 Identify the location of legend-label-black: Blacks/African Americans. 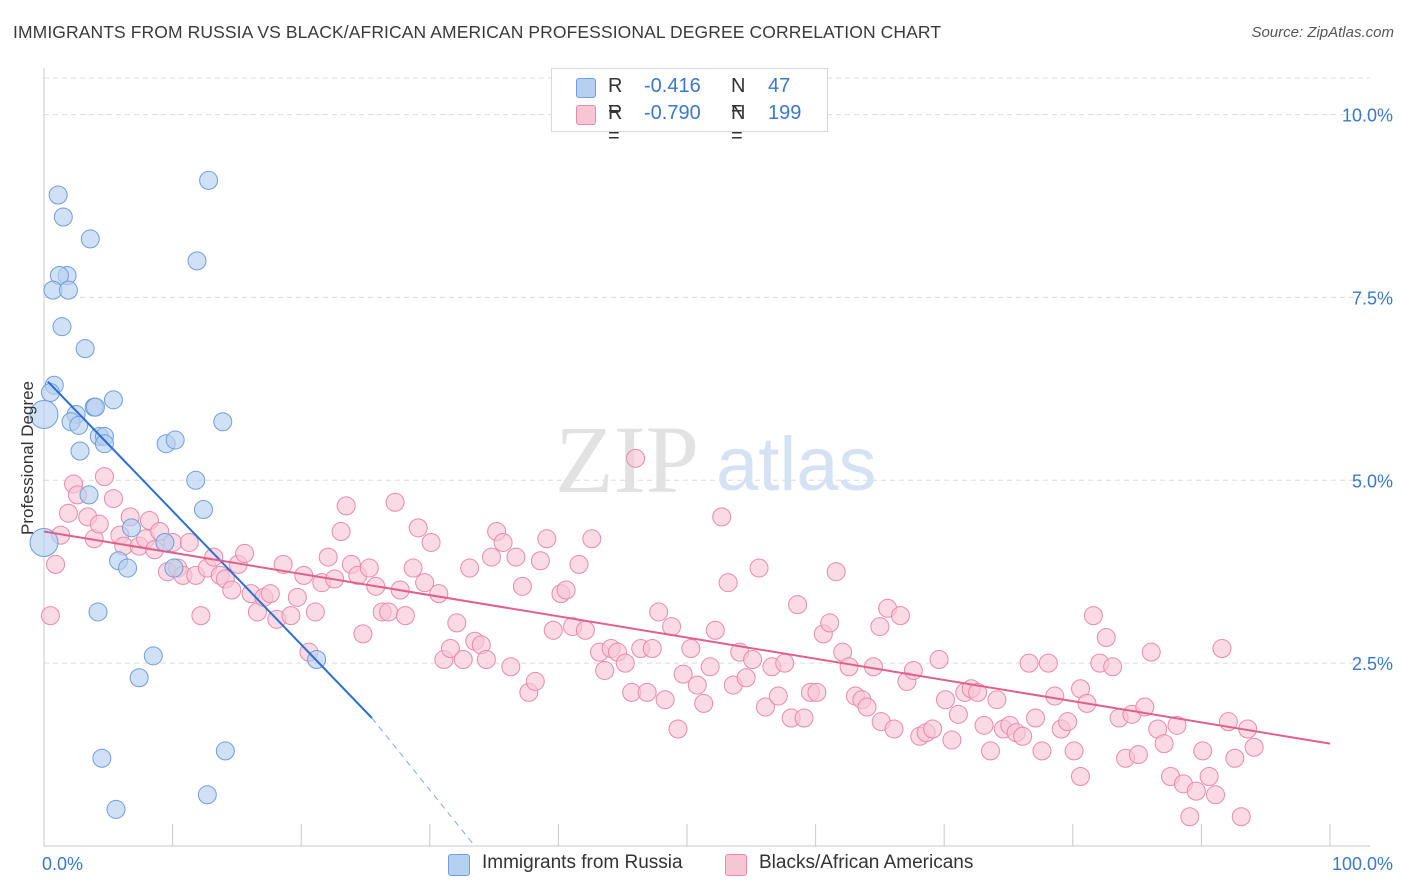
(866, 862).